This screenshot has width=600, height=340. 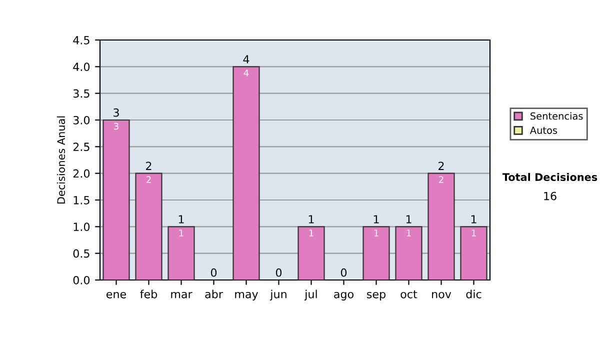 I want to click on x-tick-label: ago, so click(x=344, y=296).